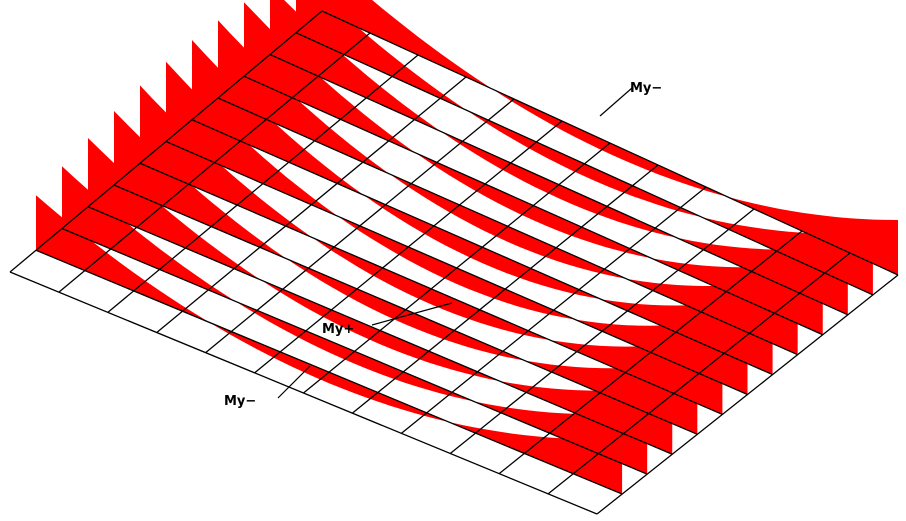 The height and width of the screenshot is (521, 906). Describe the element at coordinates (338, 329) in the screenshot. I see `label-my-pos: My+` at that location.